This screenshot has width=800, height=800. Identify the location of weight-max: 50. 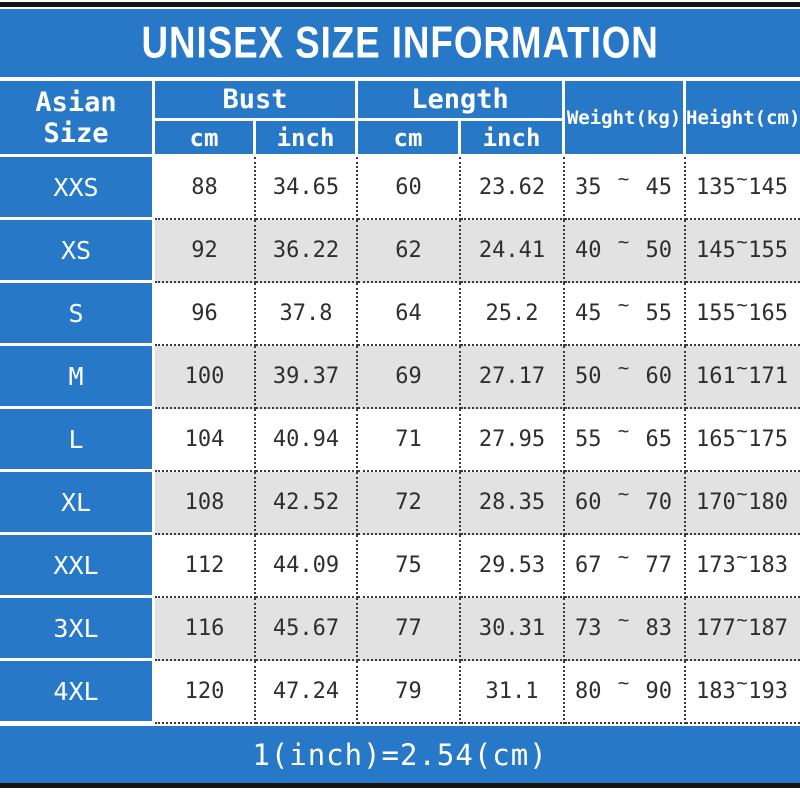
(659, 250).